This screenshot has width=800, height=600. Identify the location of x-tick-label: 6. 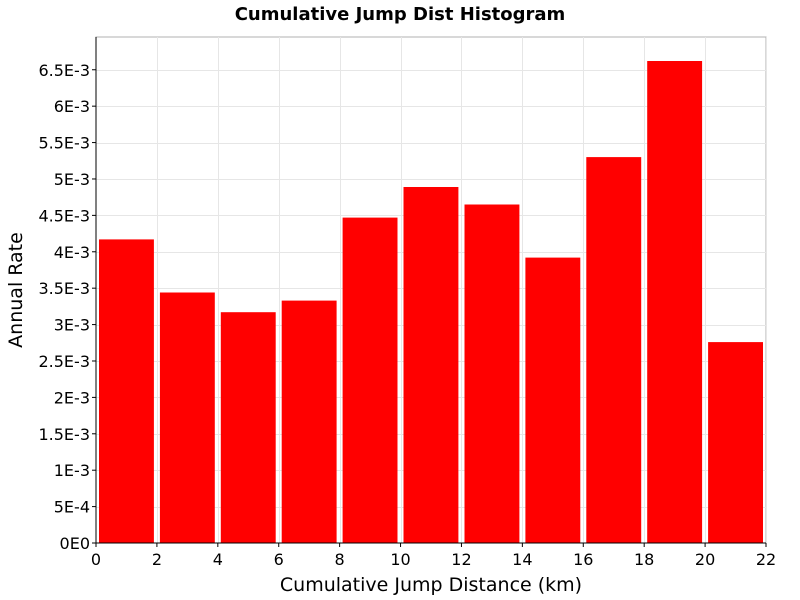
(279, 559).